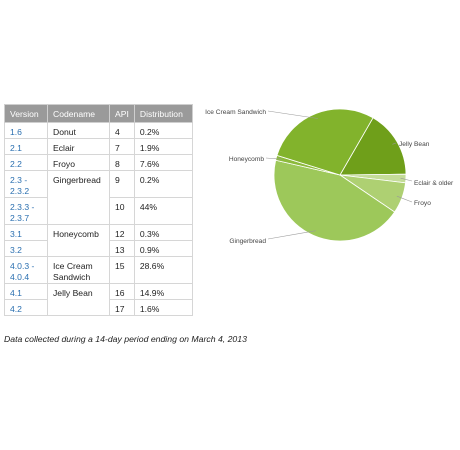  Describe the element at coordinates (26, 211) in the screenshot. I see `version-cell: 2.3.3 - 2.3.7` at that location.